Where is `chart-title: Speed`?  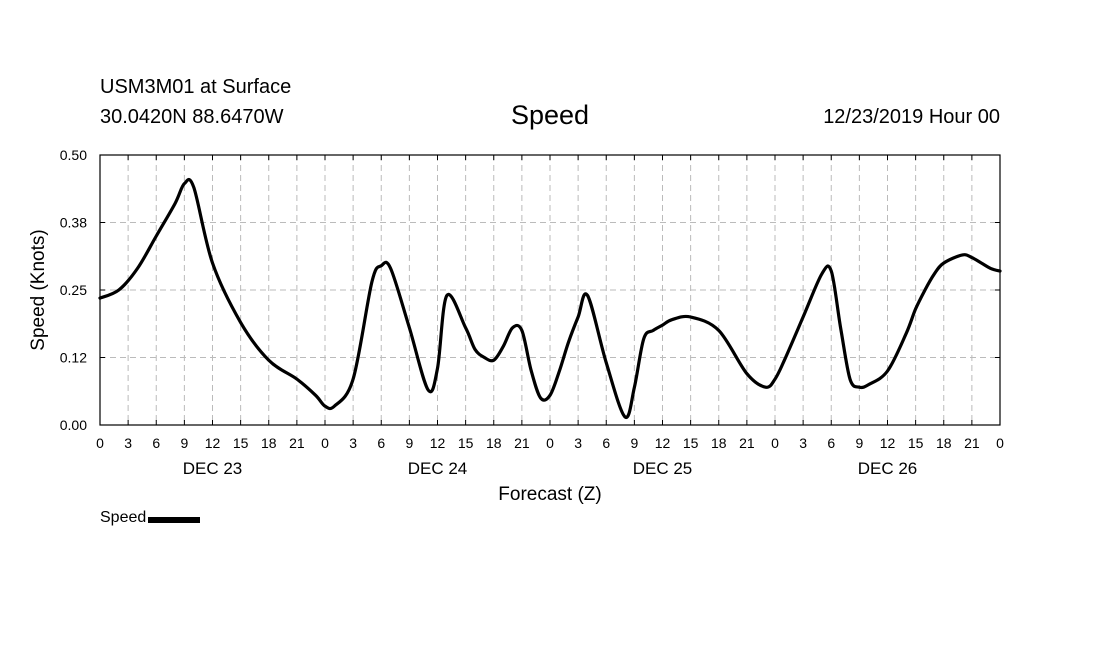
chart-title: Speed is located at coordinates (550, 115).